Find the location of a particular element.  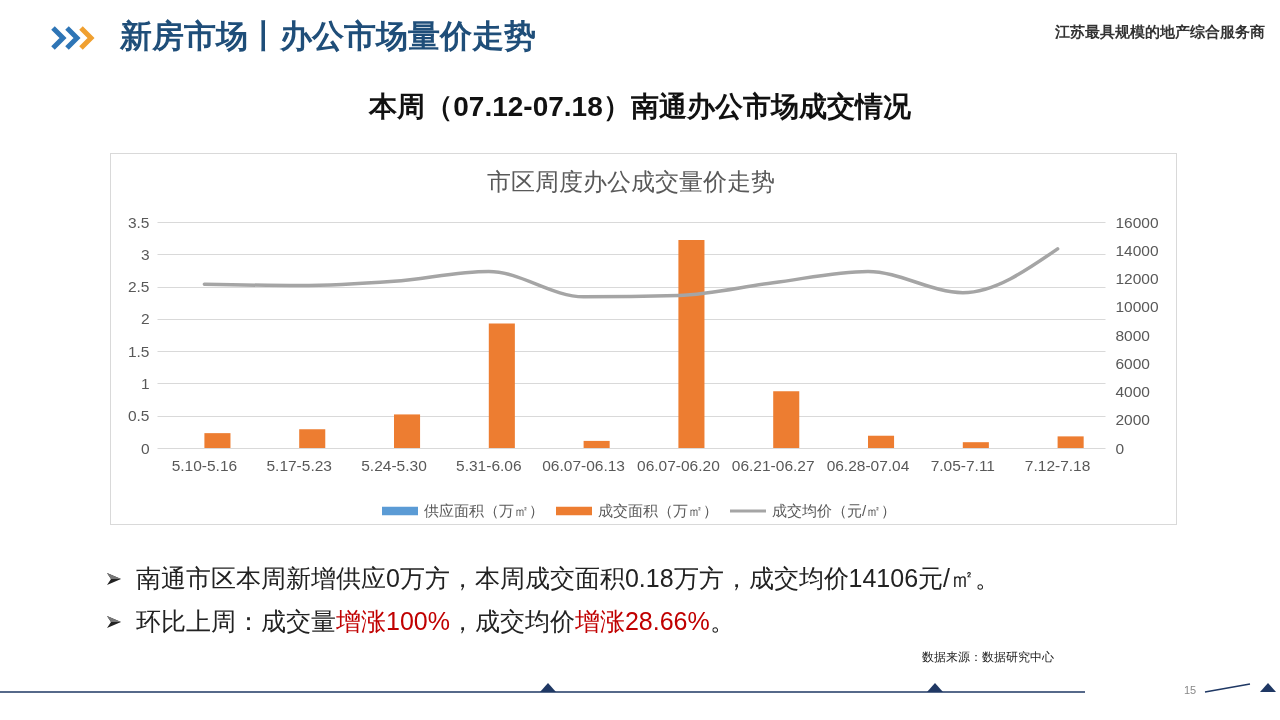

x-tick-label: 7.05-7.11 is located at coordinates (962, 465).